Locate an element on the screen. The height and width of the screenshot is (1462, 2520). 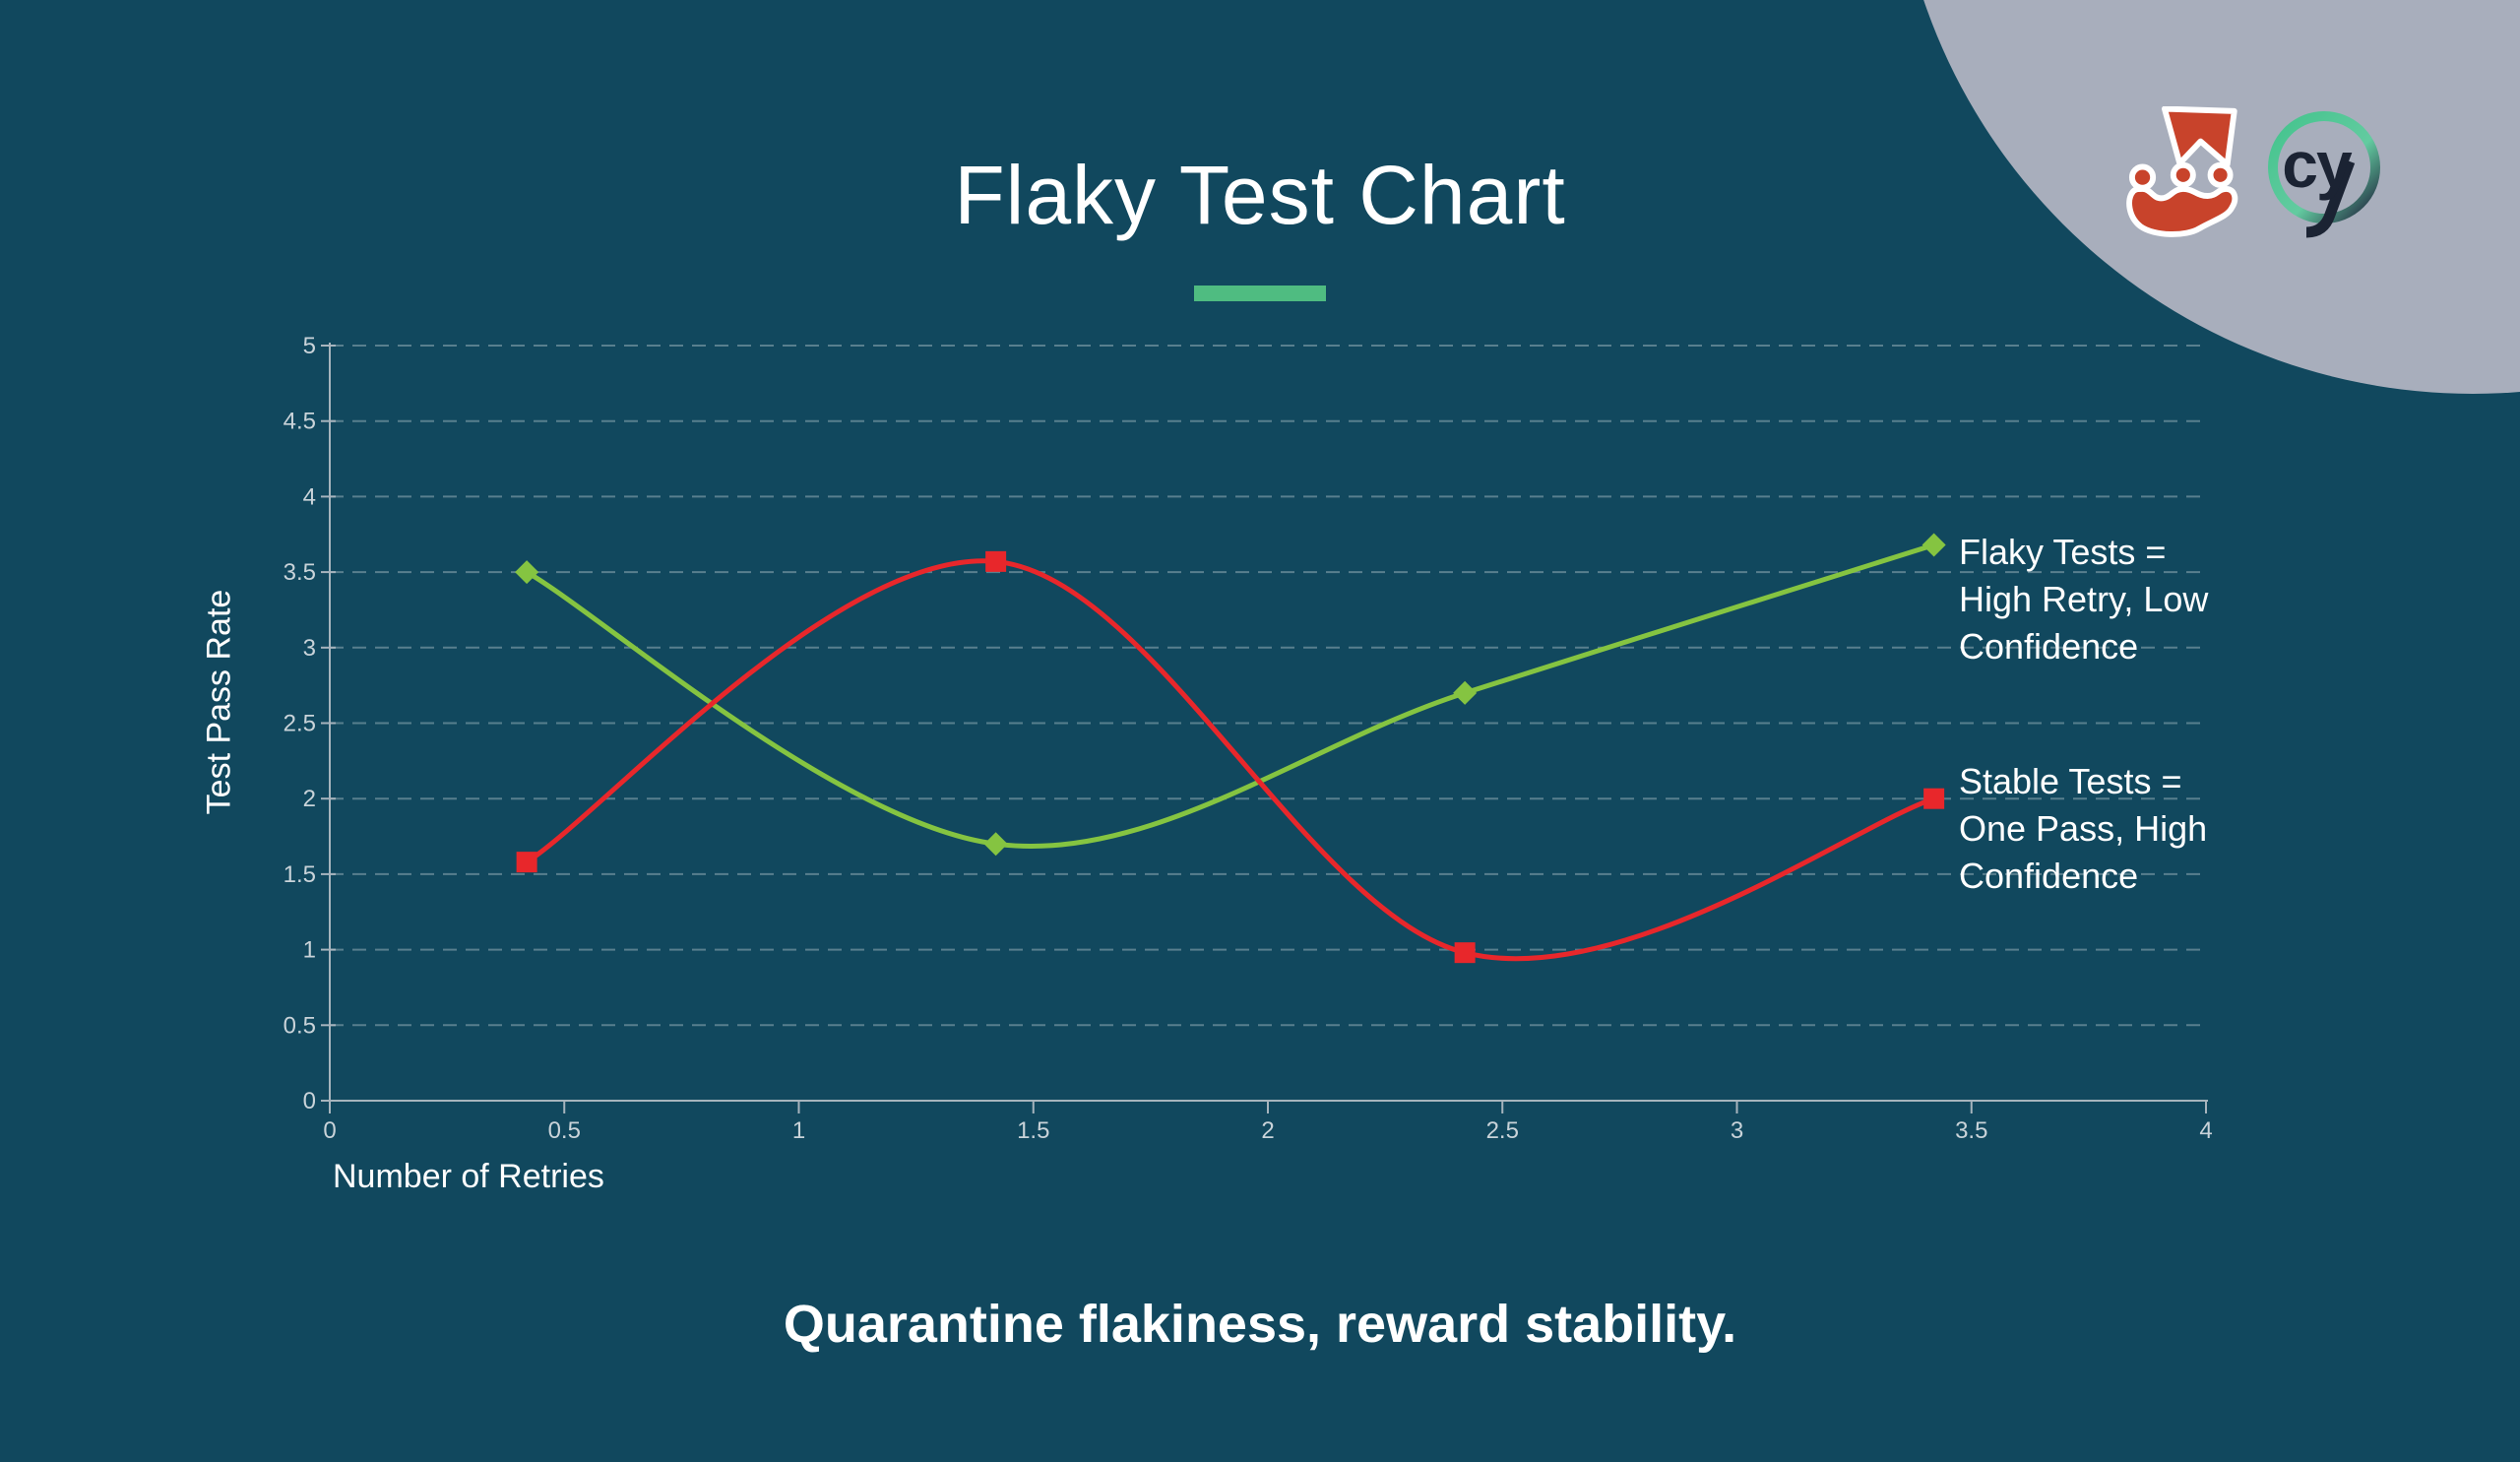
chart-title: Flaky Test Chart is located at coordinates (1260, 195).